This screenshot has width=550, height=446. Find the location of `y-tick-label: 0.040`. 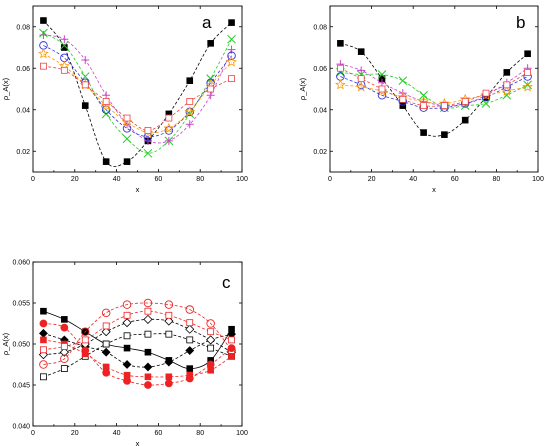

y-tick-label: 0.040 is located at coordinates (21, 427).